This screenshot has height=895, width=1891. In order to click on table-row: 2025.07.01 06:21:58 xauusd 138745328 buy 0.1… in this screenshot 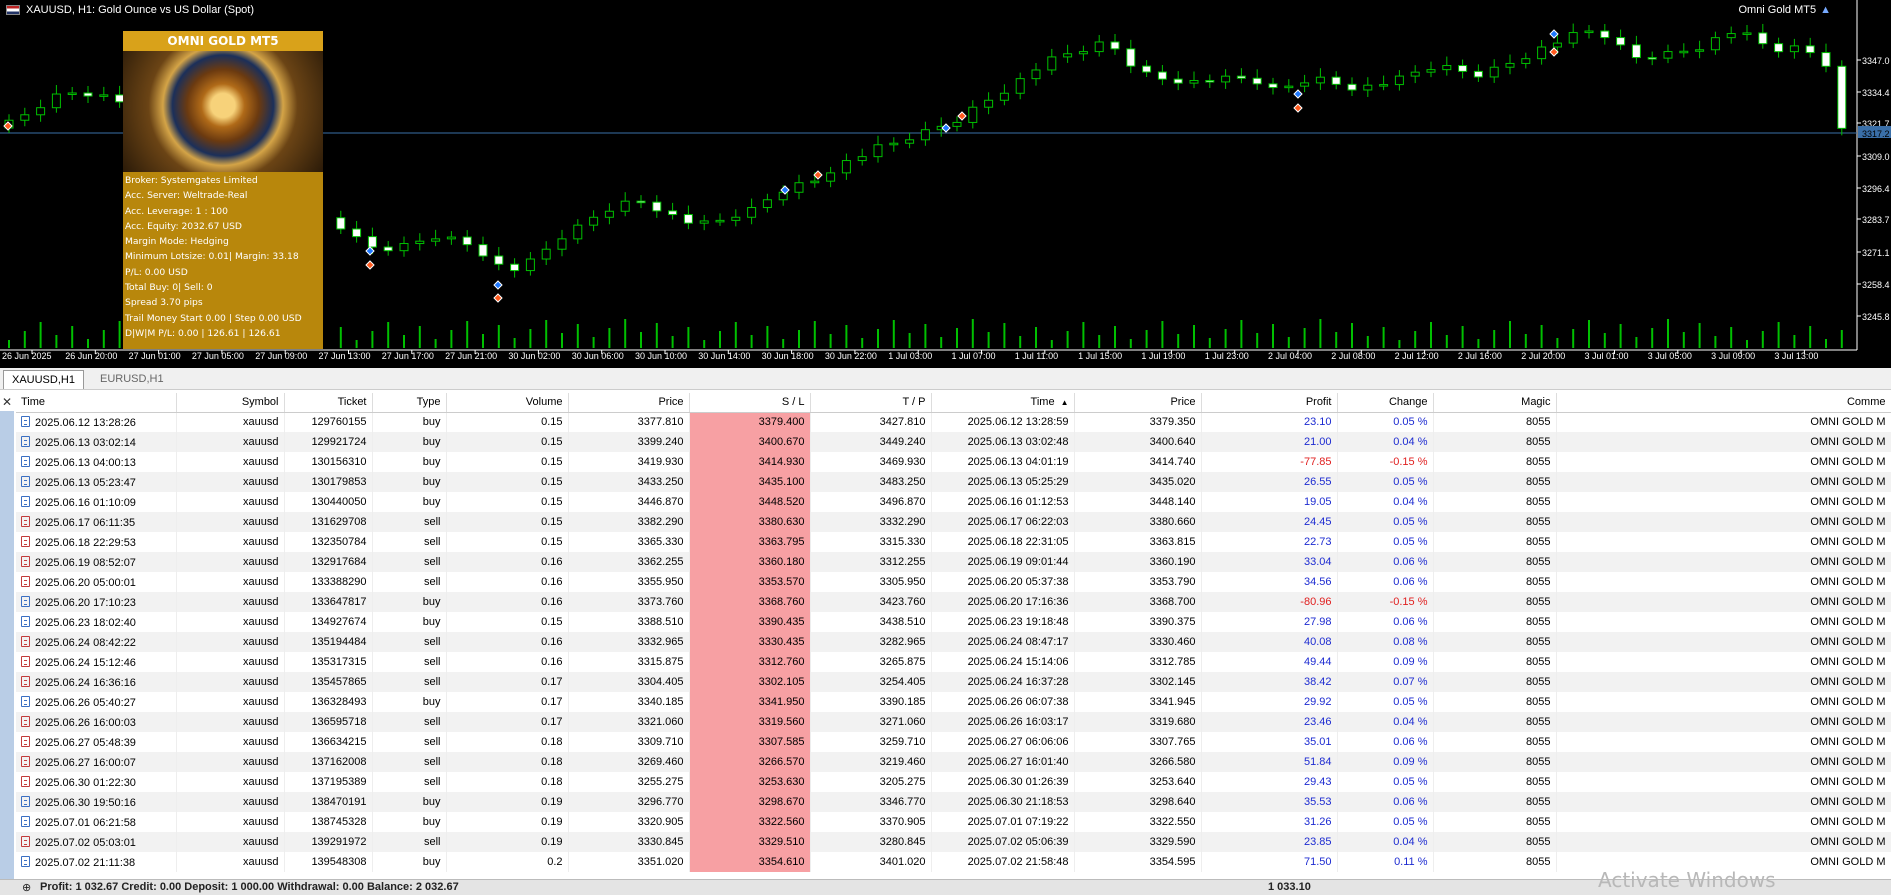, I will do `click(953, 822)`.